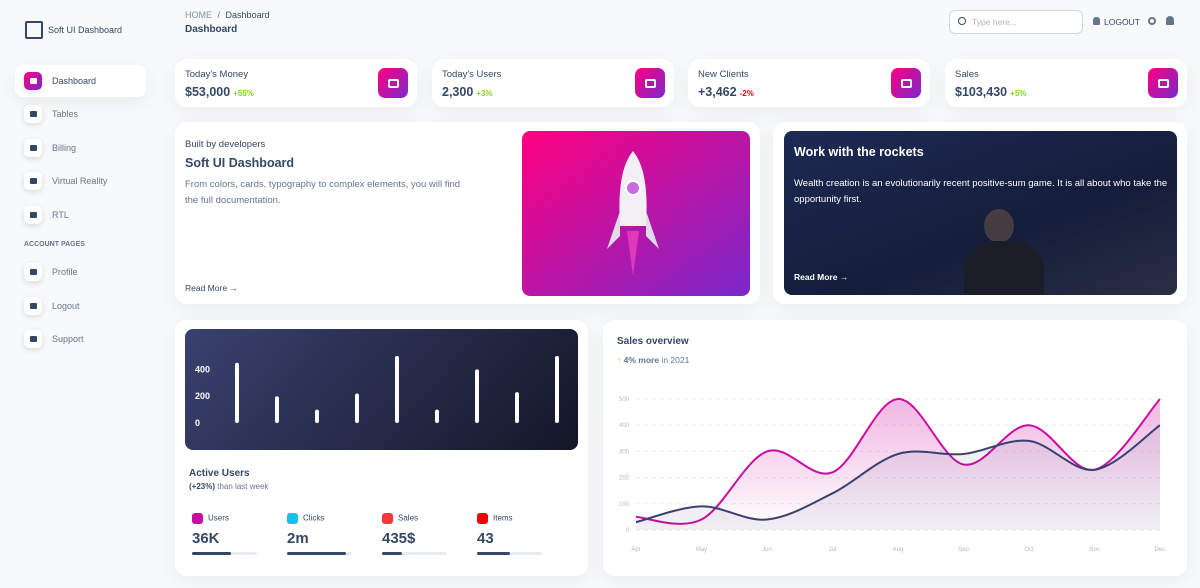 The image size is (1200, 588). What do you see at coordinates (217, 74) in the screenshot?
I see `stat-label: Today's Money` at bounding box center [217, 74].